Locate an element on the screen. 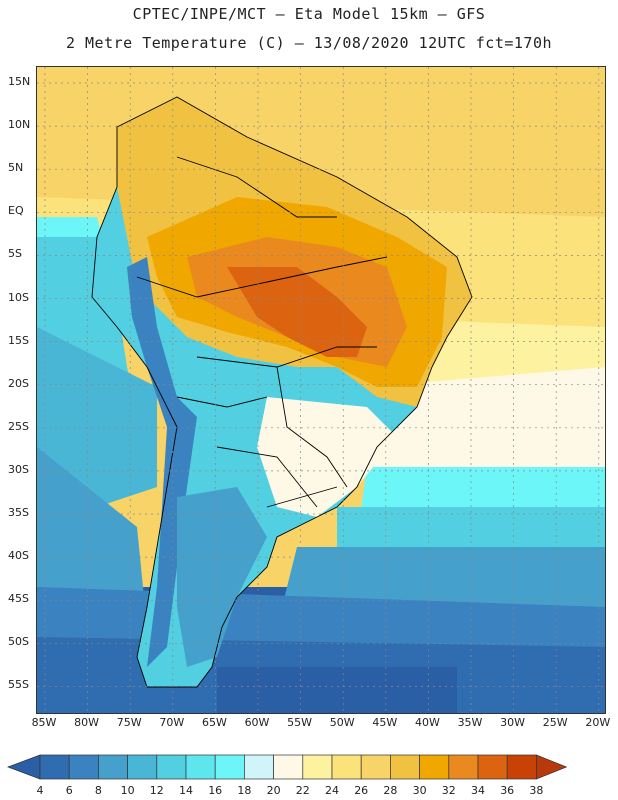  land-hottest is located at coordinates (297, 312).